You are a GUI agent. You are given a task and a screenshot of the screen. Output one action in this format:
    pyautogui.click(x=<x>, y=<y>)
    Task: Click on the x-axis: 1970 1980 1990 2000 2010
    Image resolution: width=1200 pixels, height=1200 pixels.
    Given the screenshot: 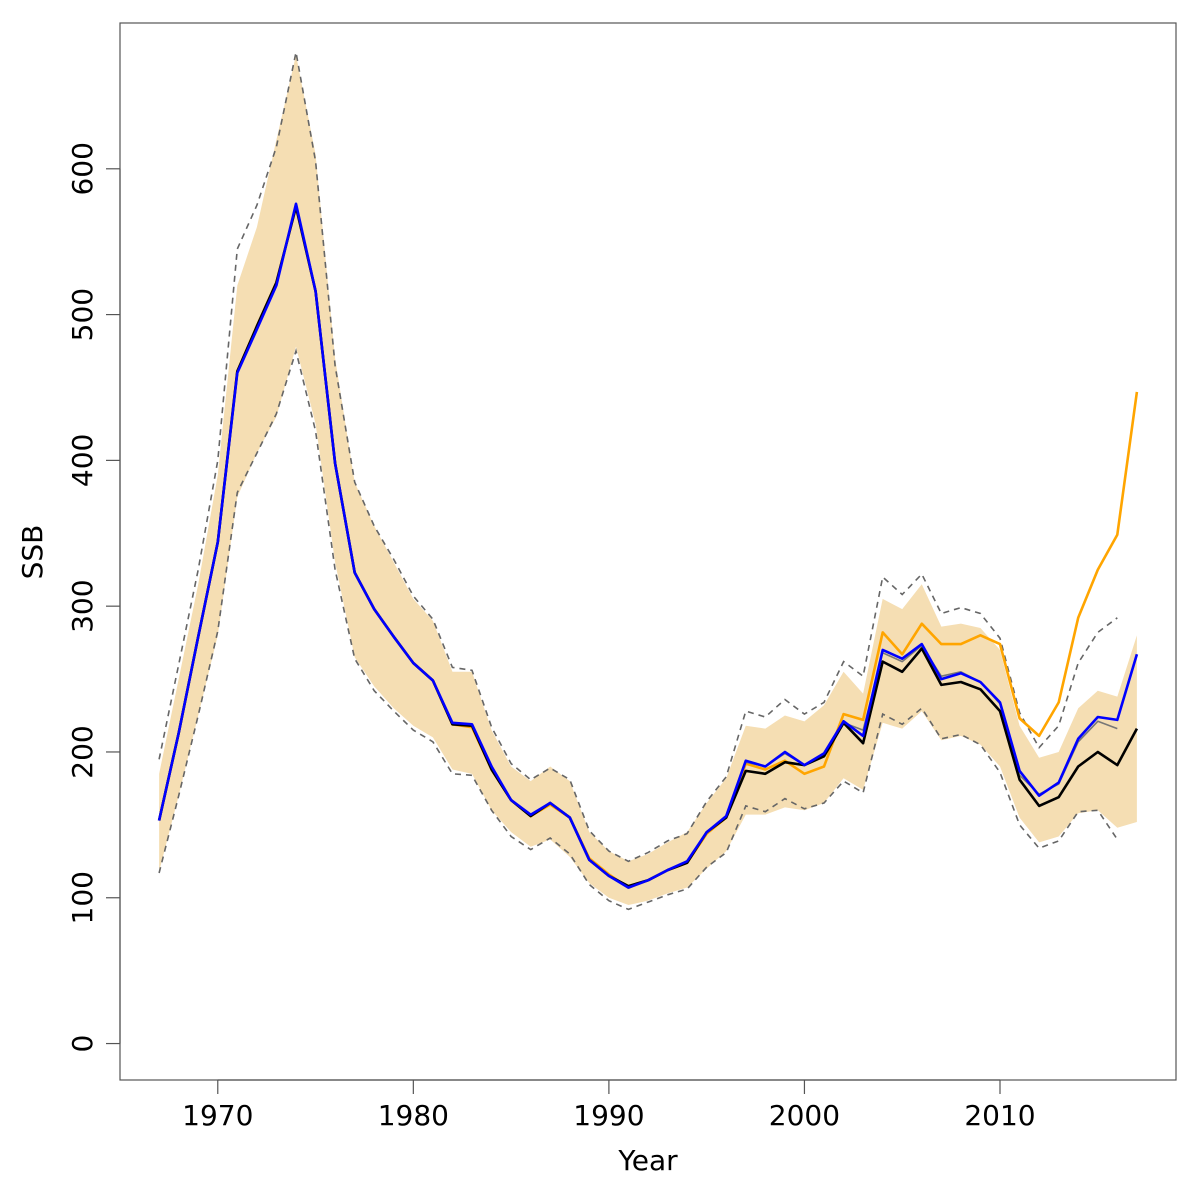 What is the action you would take?
    pyautogui.click(x=609, y=1105)
    